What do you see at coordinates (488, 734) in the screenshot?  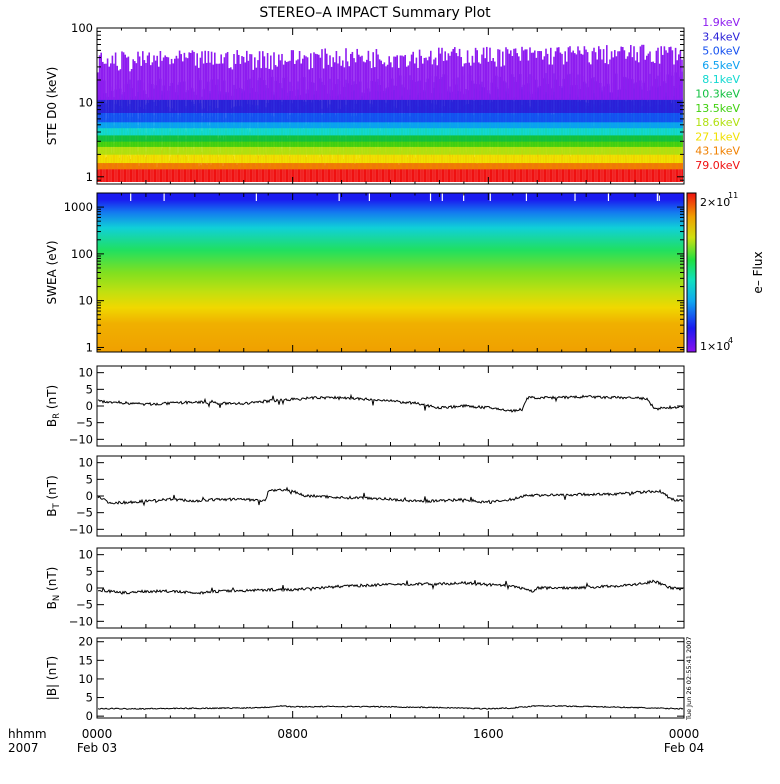 I see `time-tick-label: 1600` at bounding box center [488, 734].